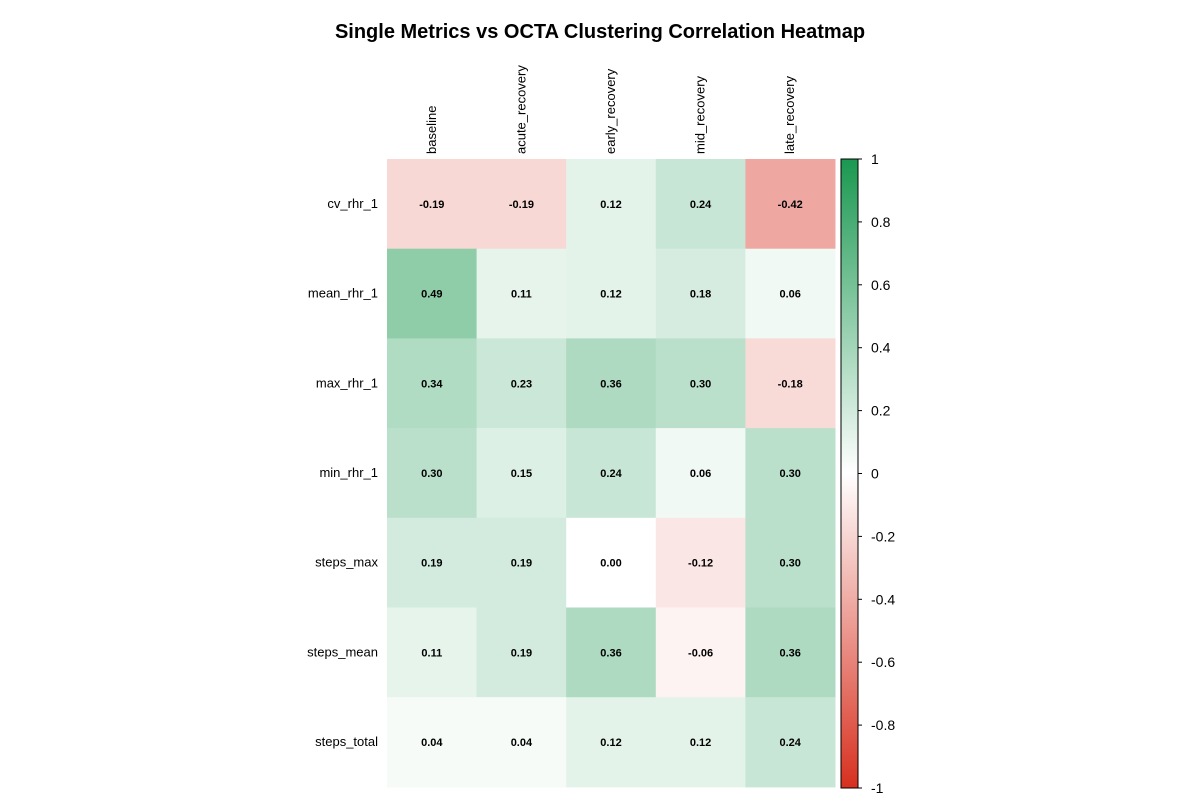 This screenshot has width=1200, height=800. I want to click on cell-value-cv_rhr_1-early_recovery: 0.12, so click(610, 205).